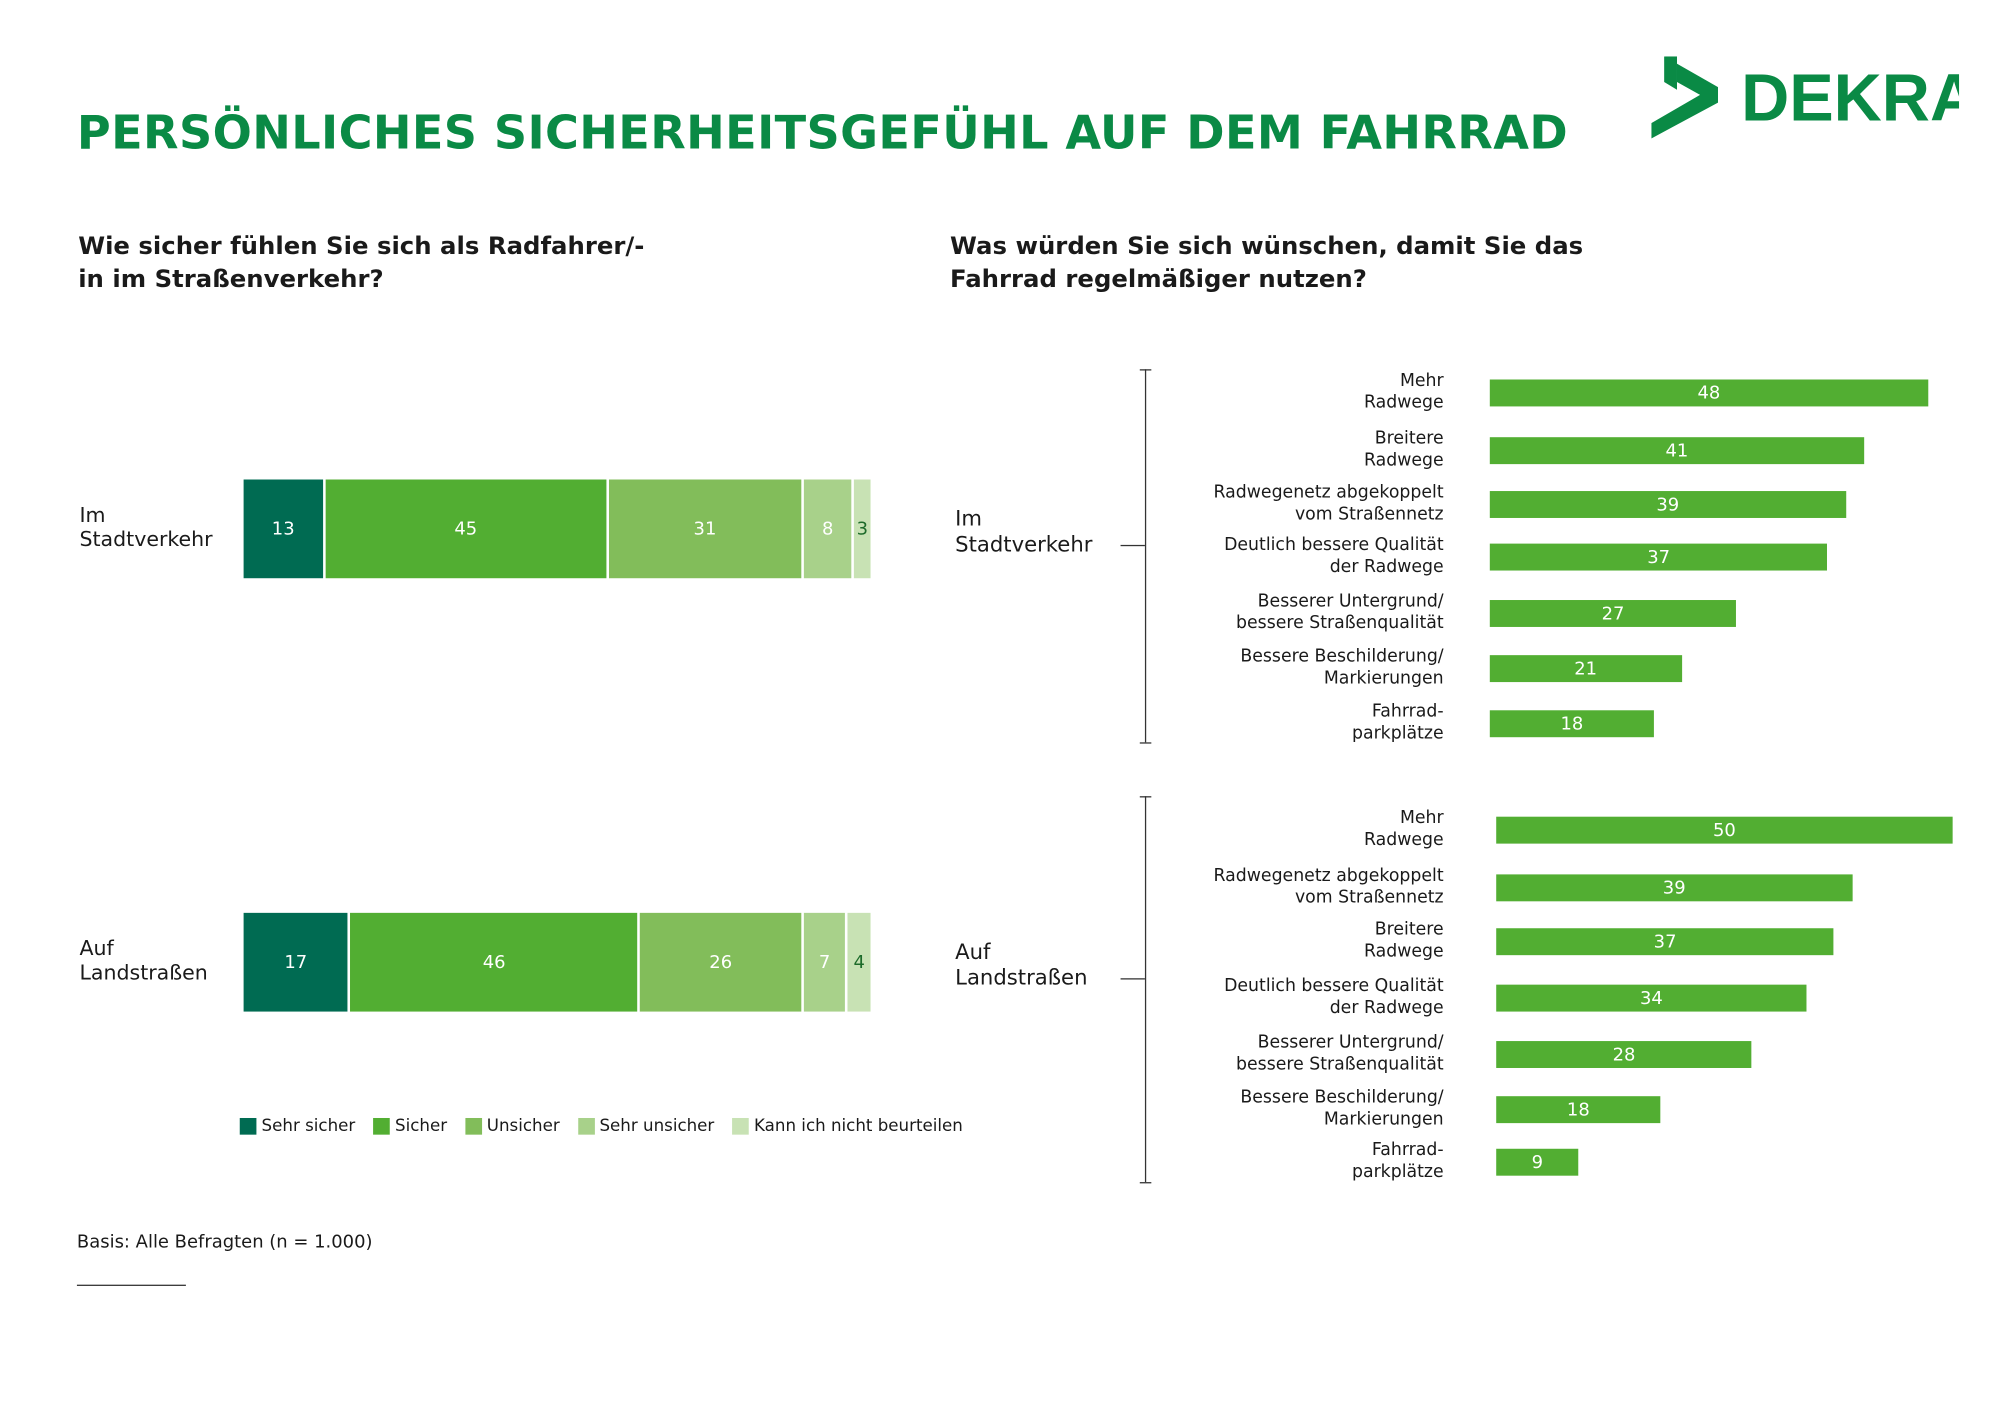 This screenshot has width=2000, height=1409. What do you see at coordinates (1677, 451) in the screenshot?
I see `bar: 41` at bounding box center [1677, 451].